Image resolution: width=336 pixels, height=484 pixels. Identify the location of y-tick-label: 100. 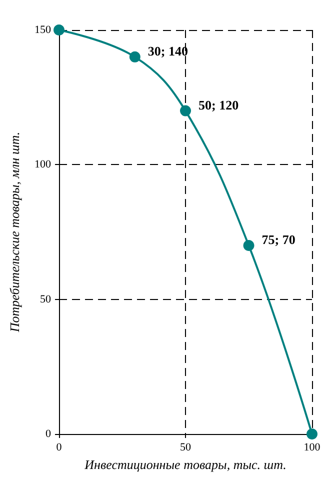
(43, 164).